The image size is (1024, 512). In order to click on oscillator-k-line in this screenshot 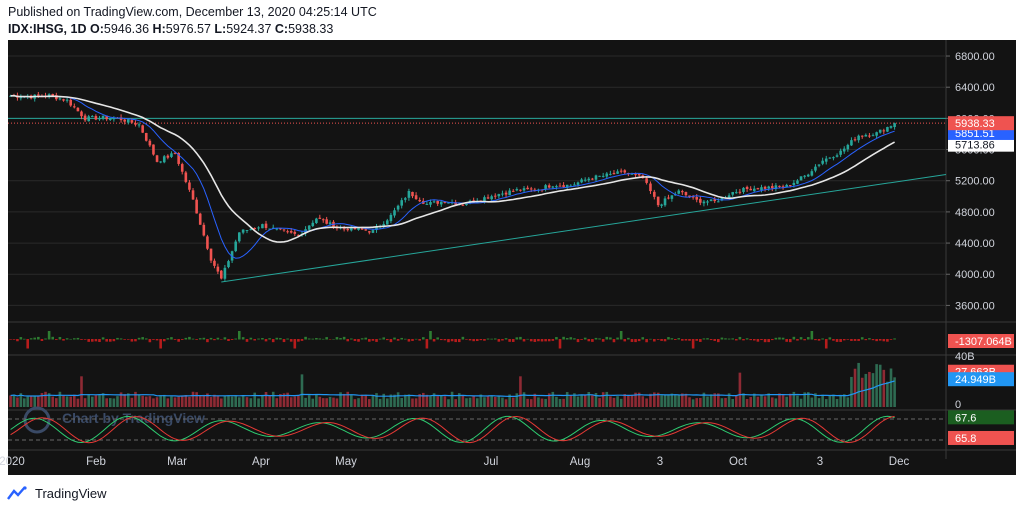, I will do `click(452, 429)`.